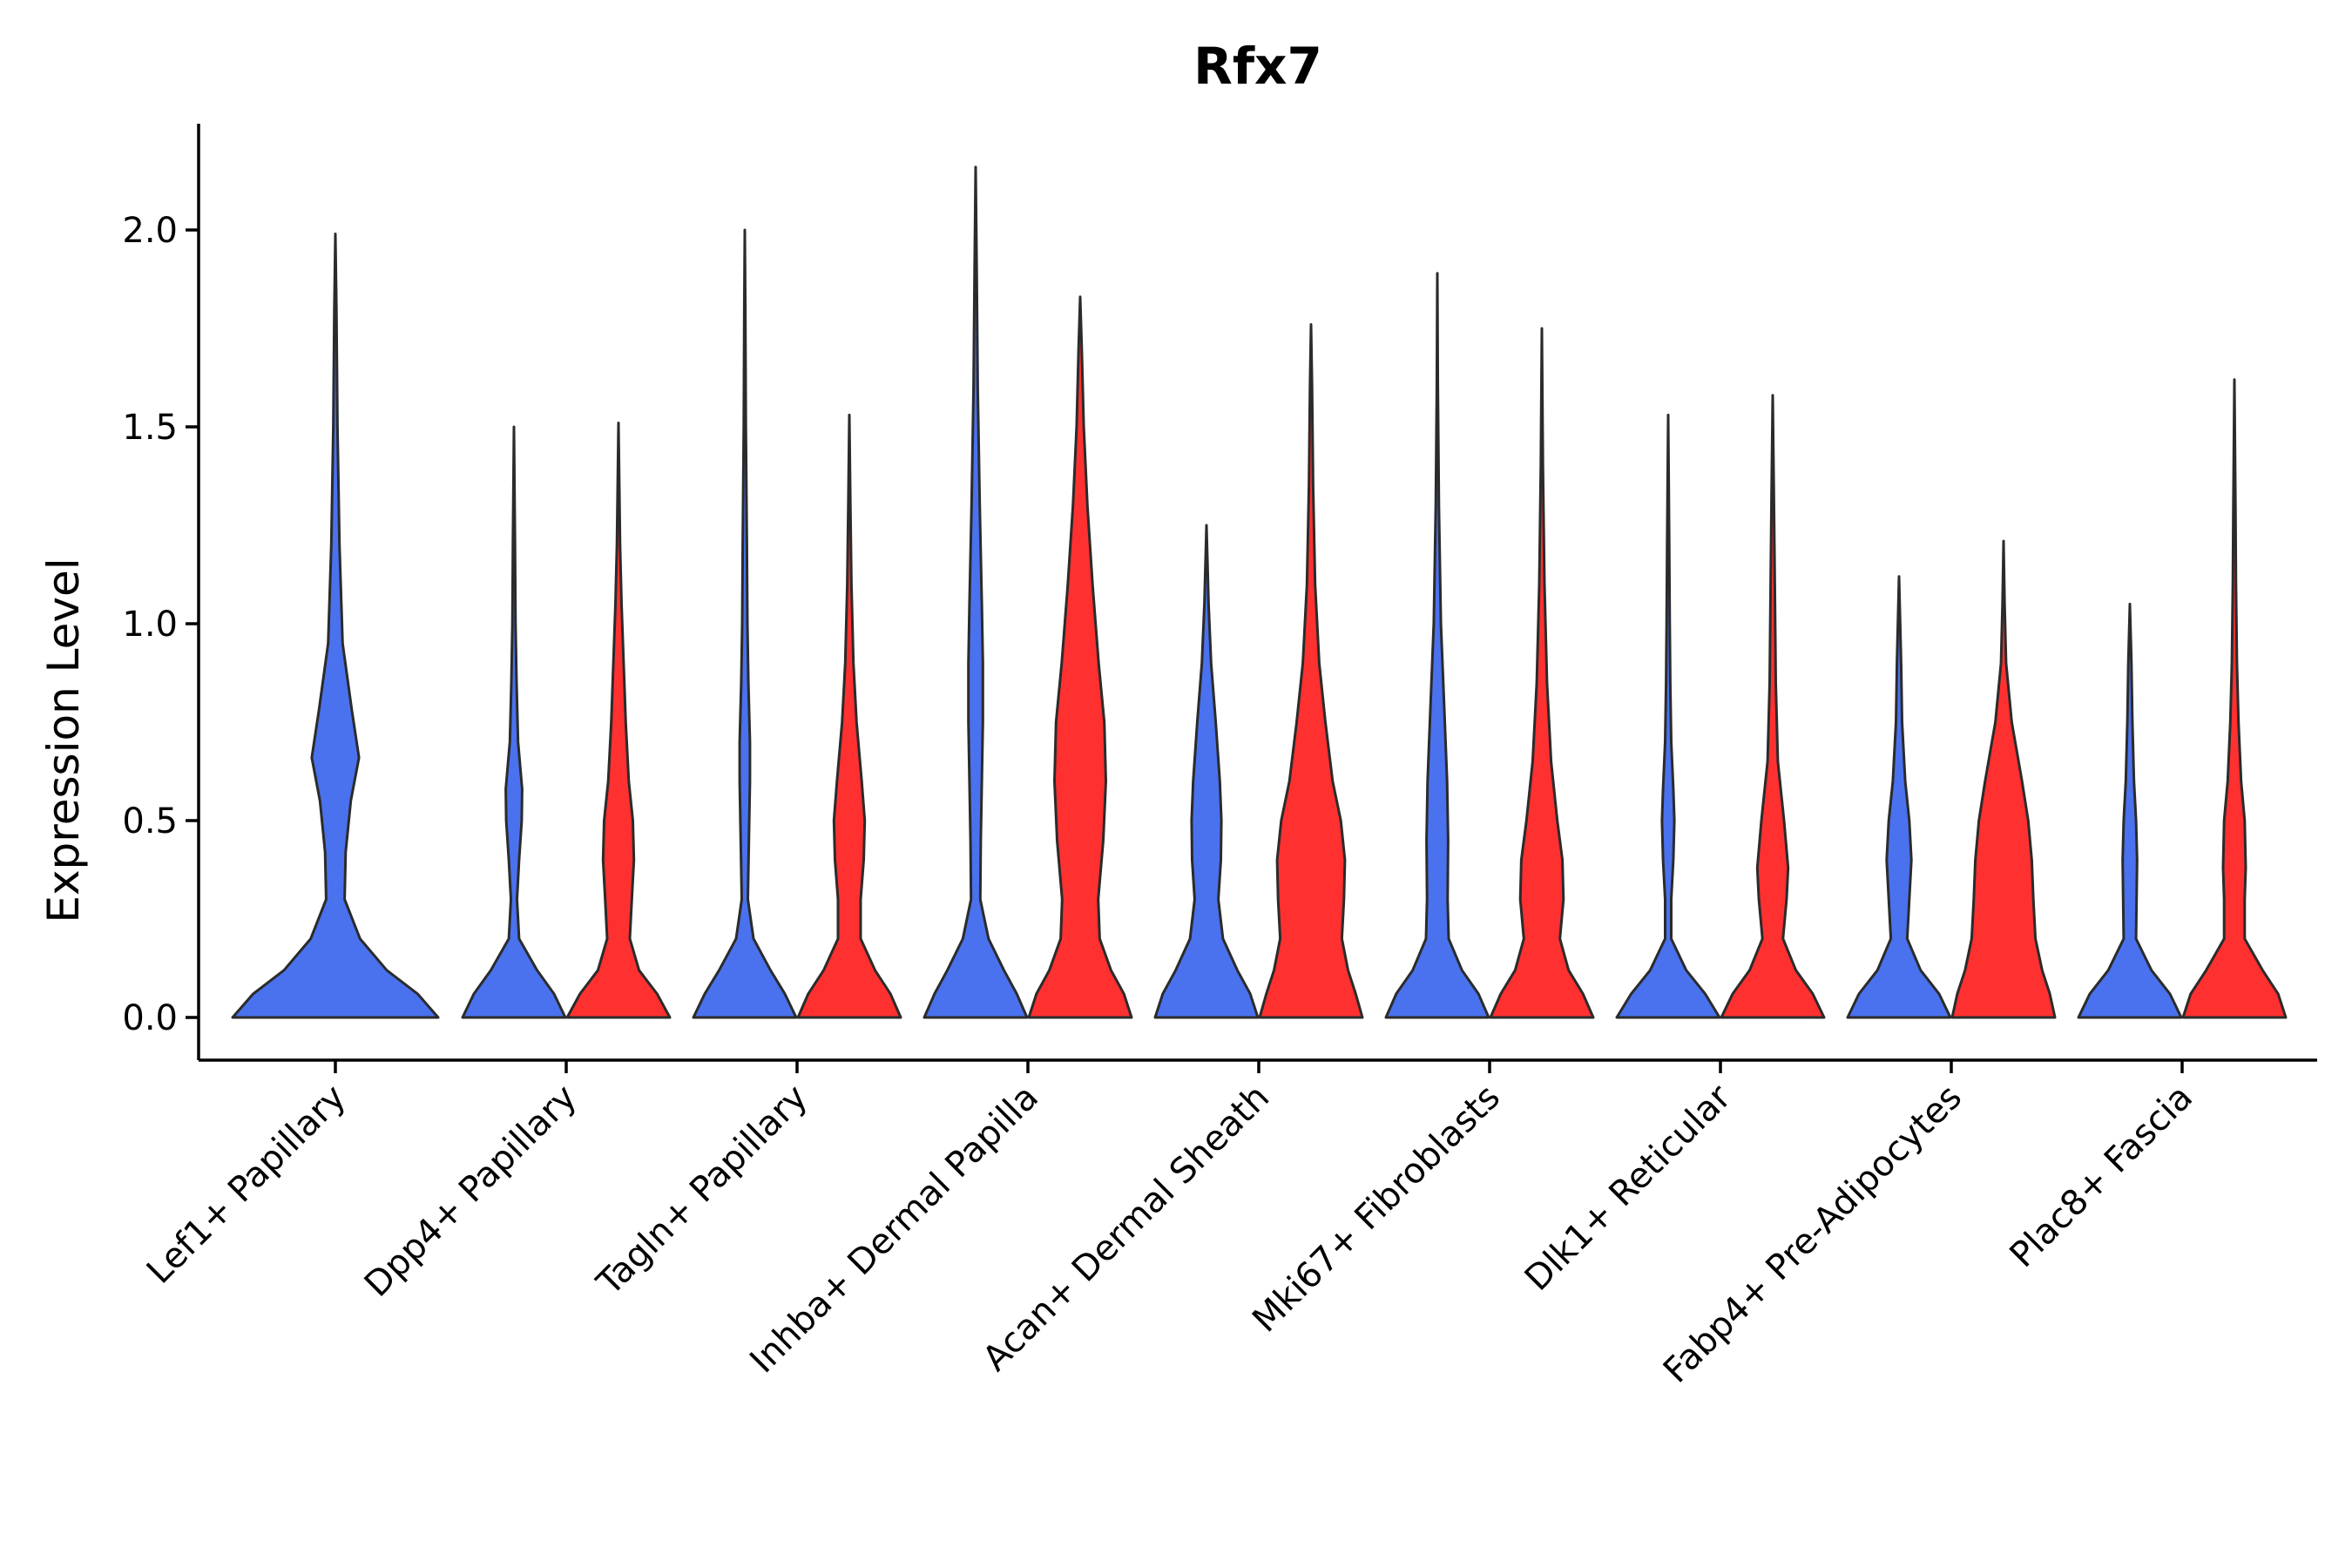 The image size is (2352, 1568). I want to click on x-tick-label: Dpp4+ Papillary, so click(471, 1191).